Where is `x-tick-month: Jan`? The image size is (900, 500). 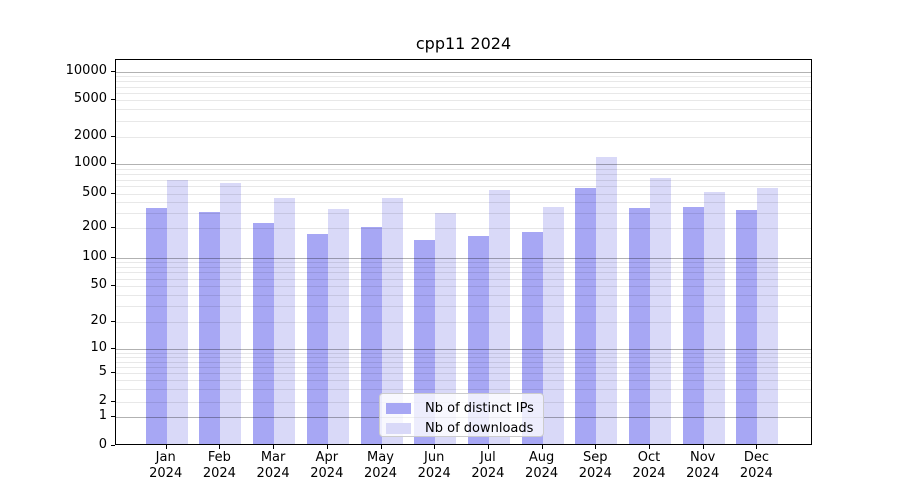
x-tick-month: Jan is located at coordinates (165, 457).